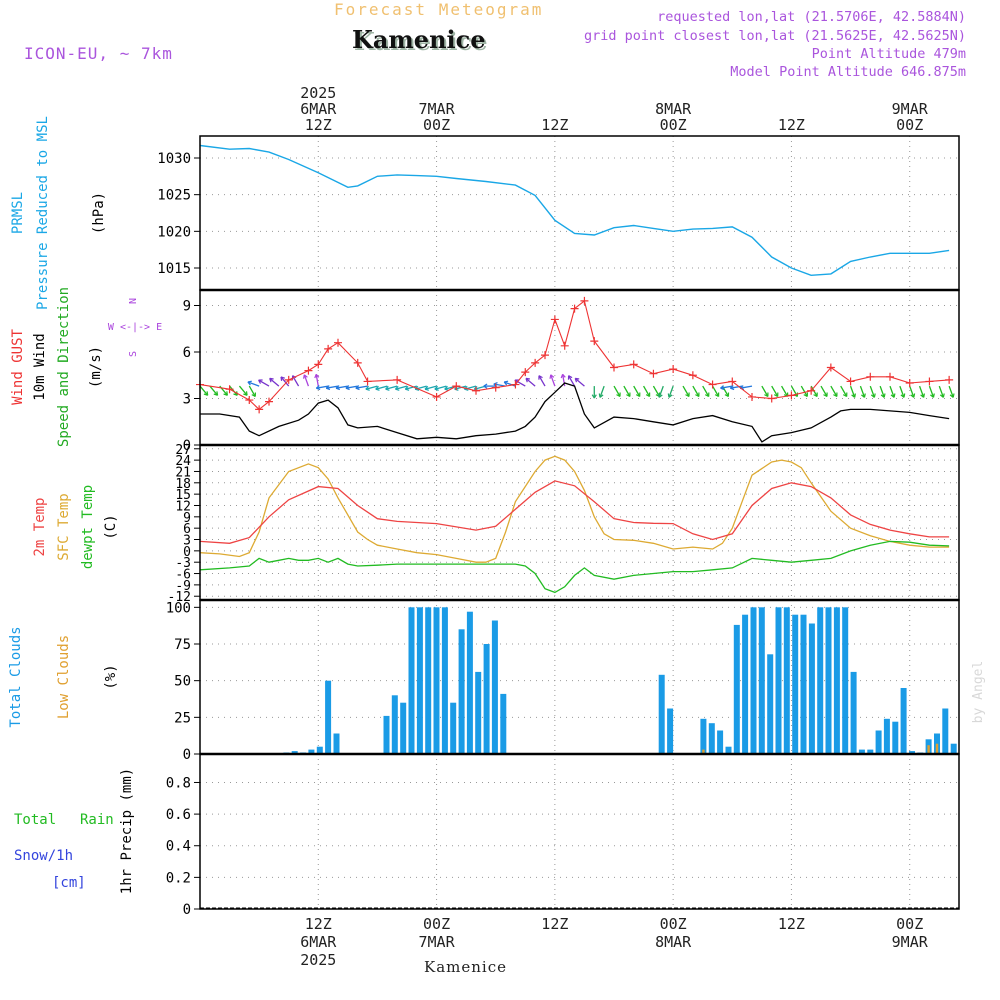  I want to click on time-label-top: 00Z, so click(673, 125).